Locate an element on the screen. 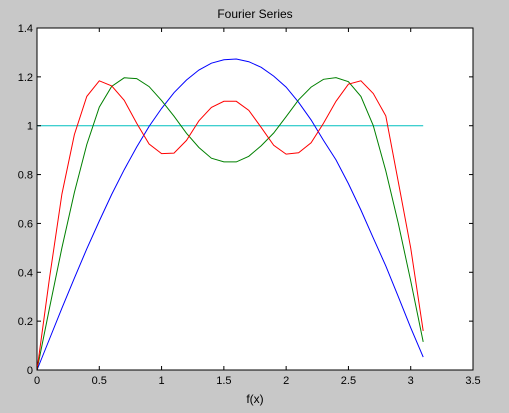 The image size is (509, 413). y-tick-label: 0.2 is located at coordinates (25, 322).